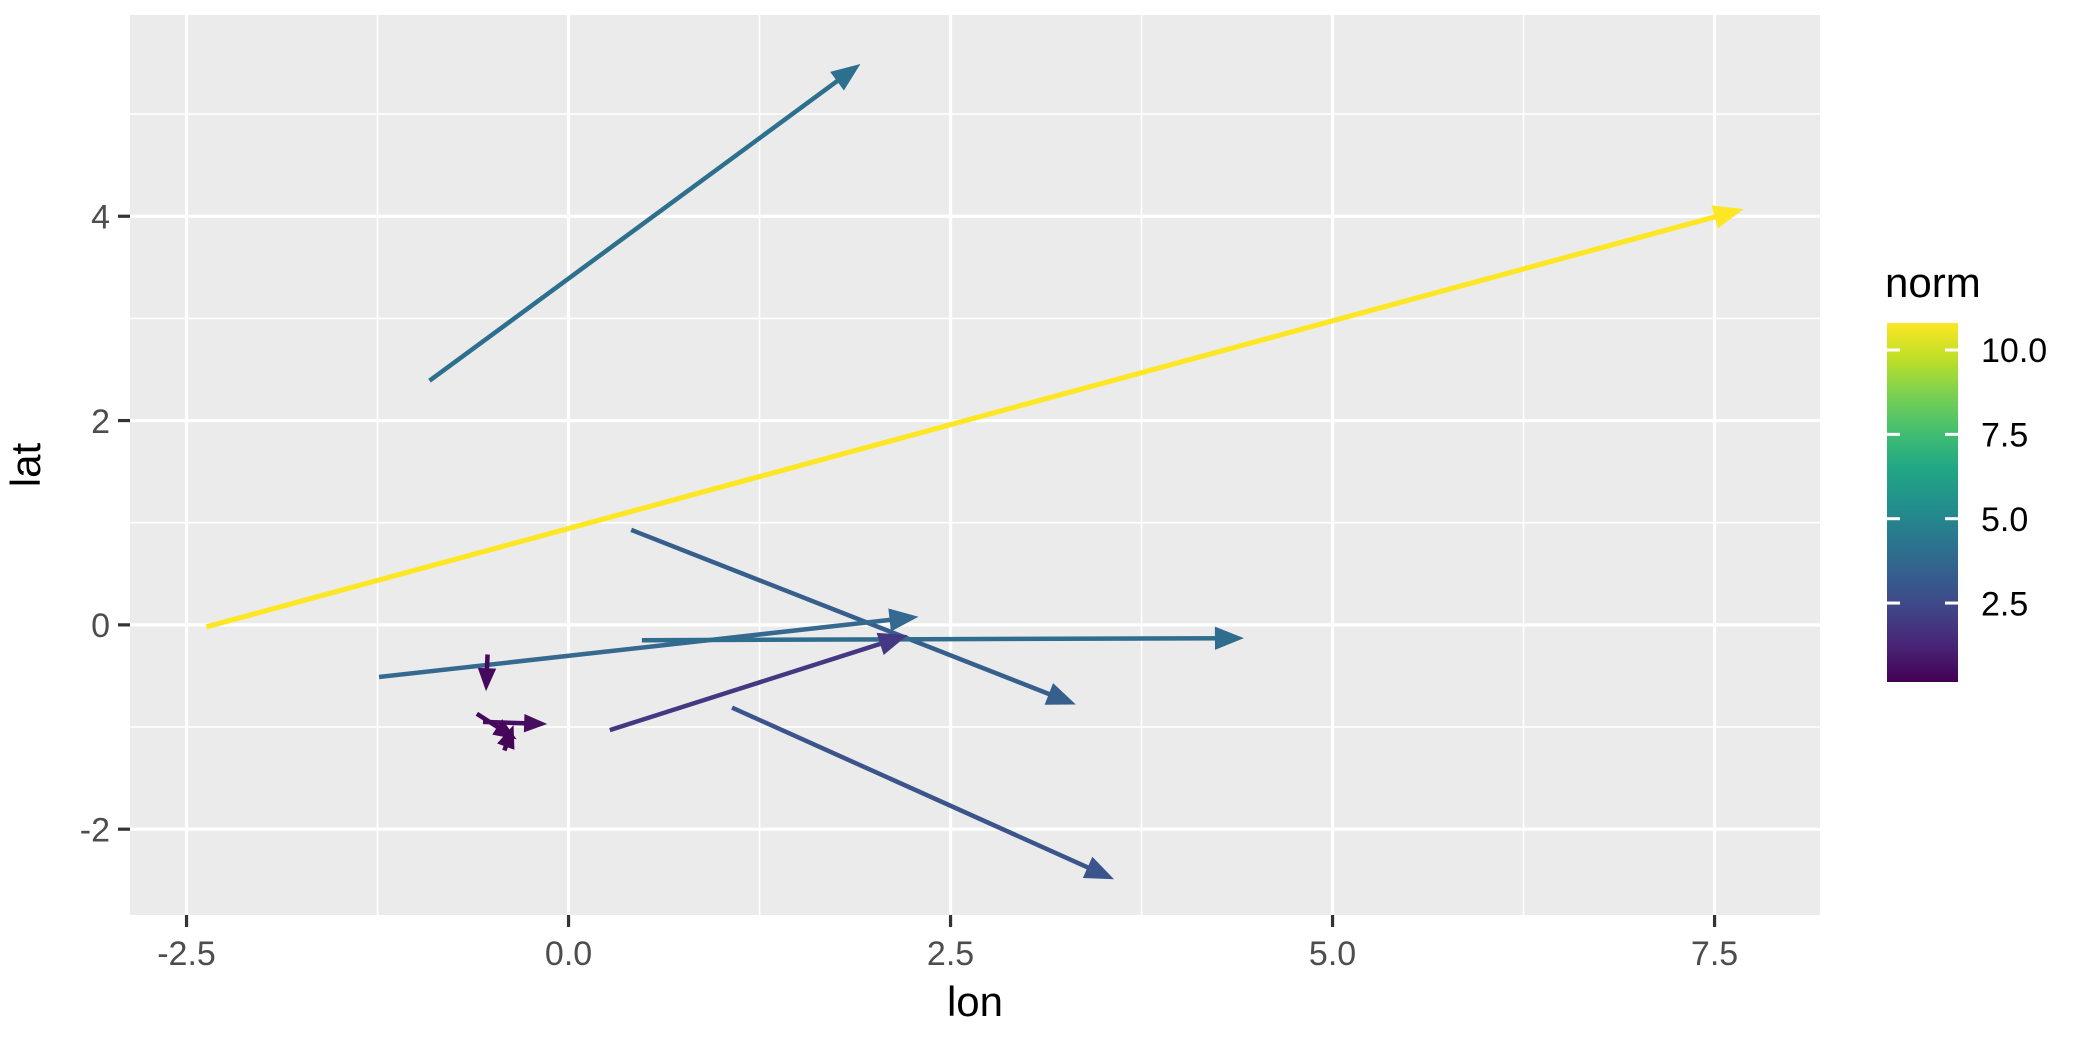  I want to click on y-axis-title: lat, so click(25, 464).